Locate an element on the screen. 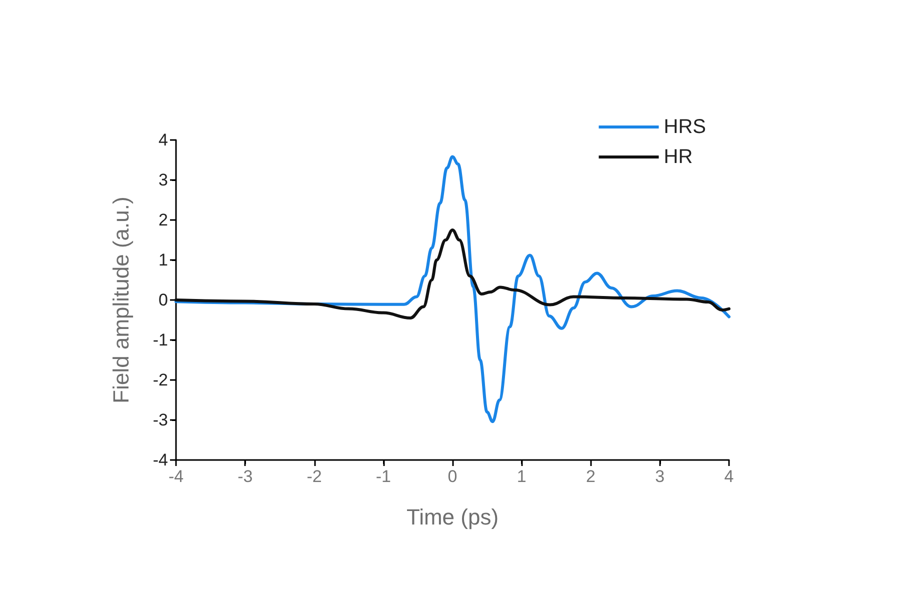 The height and width of the screenshot is (610, 911). x-tick-label: 0 is located at coordinates (453, 476).